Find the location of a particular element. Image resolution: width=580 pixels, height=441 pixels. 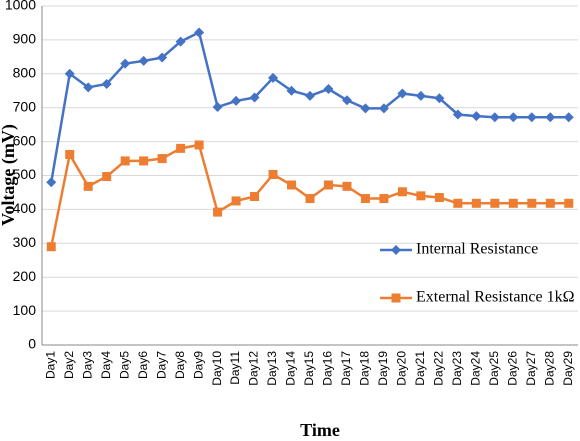

y-tick-label: 800 is located at coordinates (25, 73).